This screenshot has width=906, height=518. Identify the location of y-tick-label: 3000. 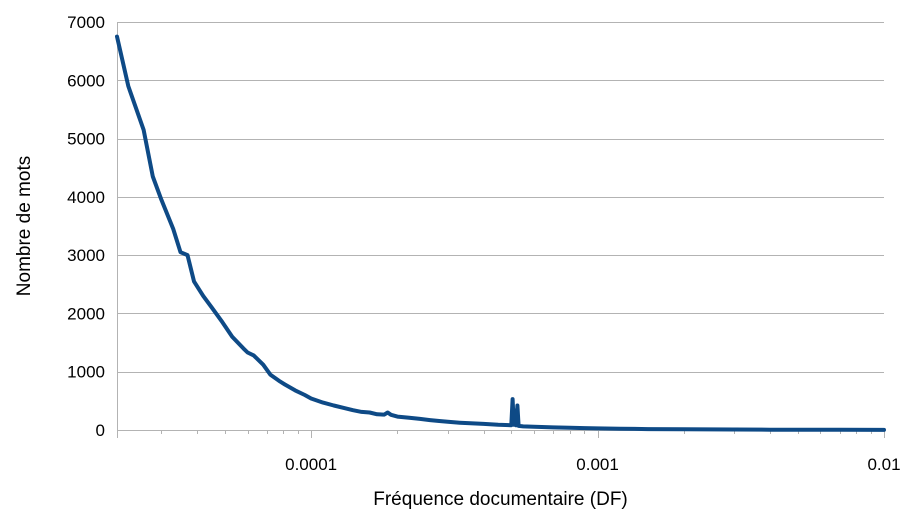
(86, 255).